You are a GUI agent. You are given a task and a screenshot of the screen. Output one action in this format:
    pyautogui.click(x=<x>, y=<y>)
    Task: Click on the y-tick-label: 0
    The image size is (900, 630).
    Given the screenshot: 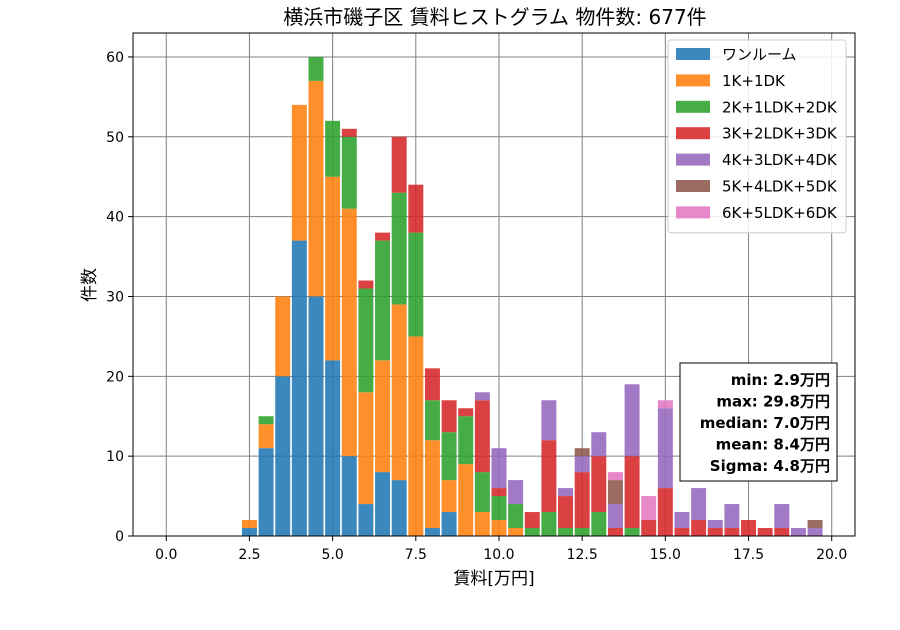 What is the action you would take?
    pyautogui.click(x=119, y=537)
    